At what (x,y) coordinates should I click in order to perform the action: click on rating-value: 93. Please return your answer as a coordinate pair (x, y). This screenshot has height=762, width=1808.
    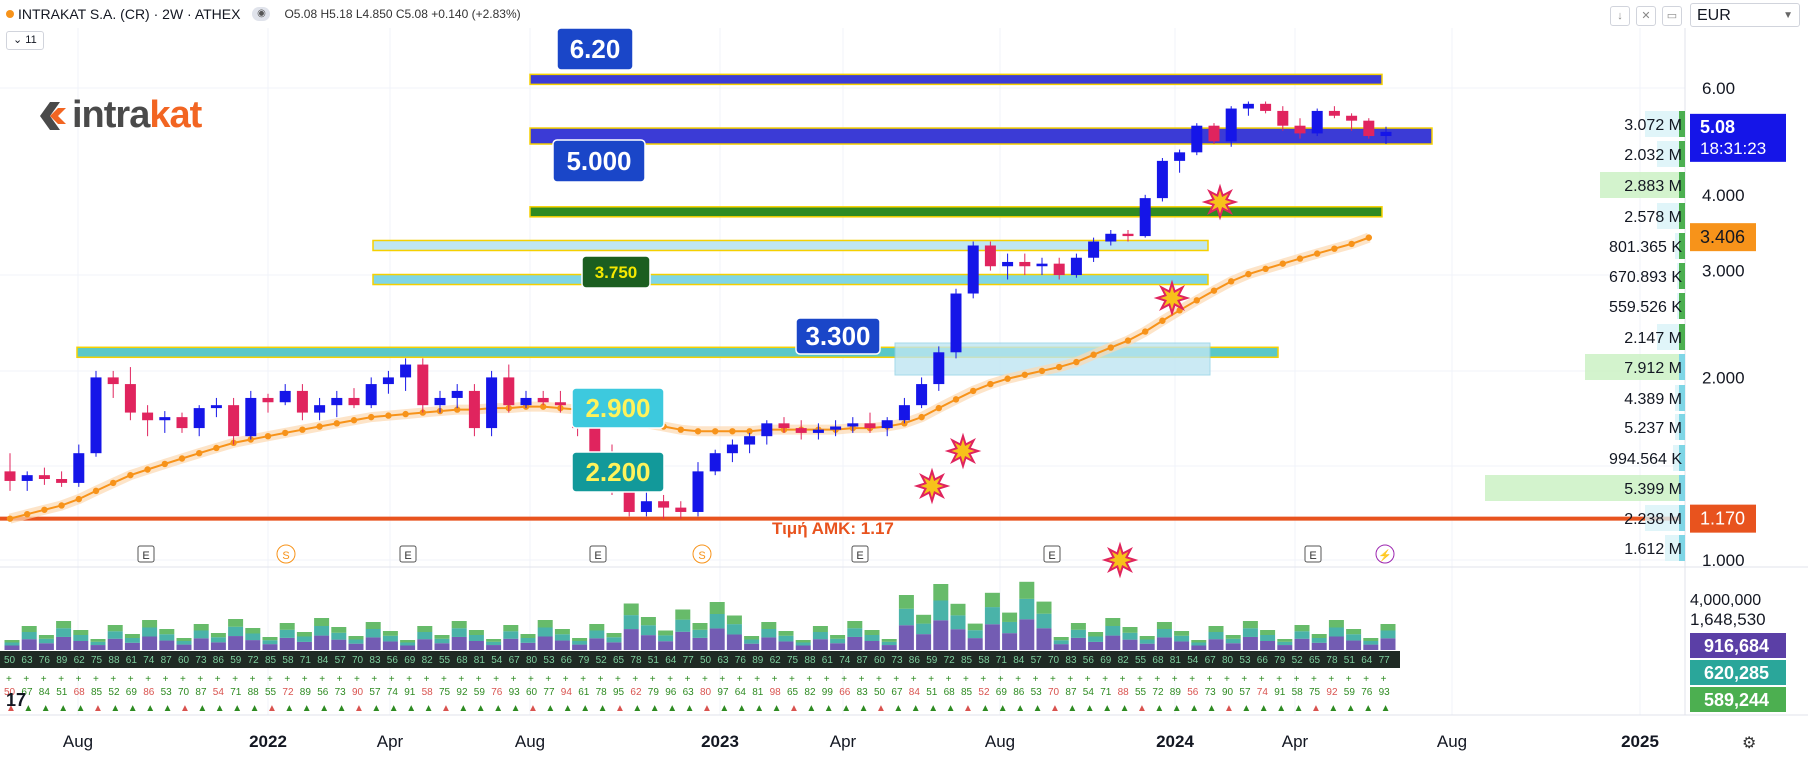
    Looking at the image, I should click on (515, 692).